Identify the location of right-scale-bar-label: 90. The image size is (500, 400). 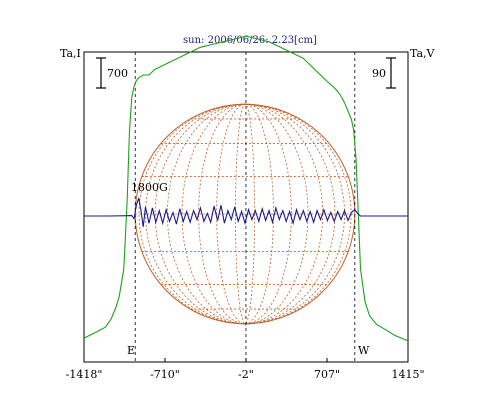
(379, 73).